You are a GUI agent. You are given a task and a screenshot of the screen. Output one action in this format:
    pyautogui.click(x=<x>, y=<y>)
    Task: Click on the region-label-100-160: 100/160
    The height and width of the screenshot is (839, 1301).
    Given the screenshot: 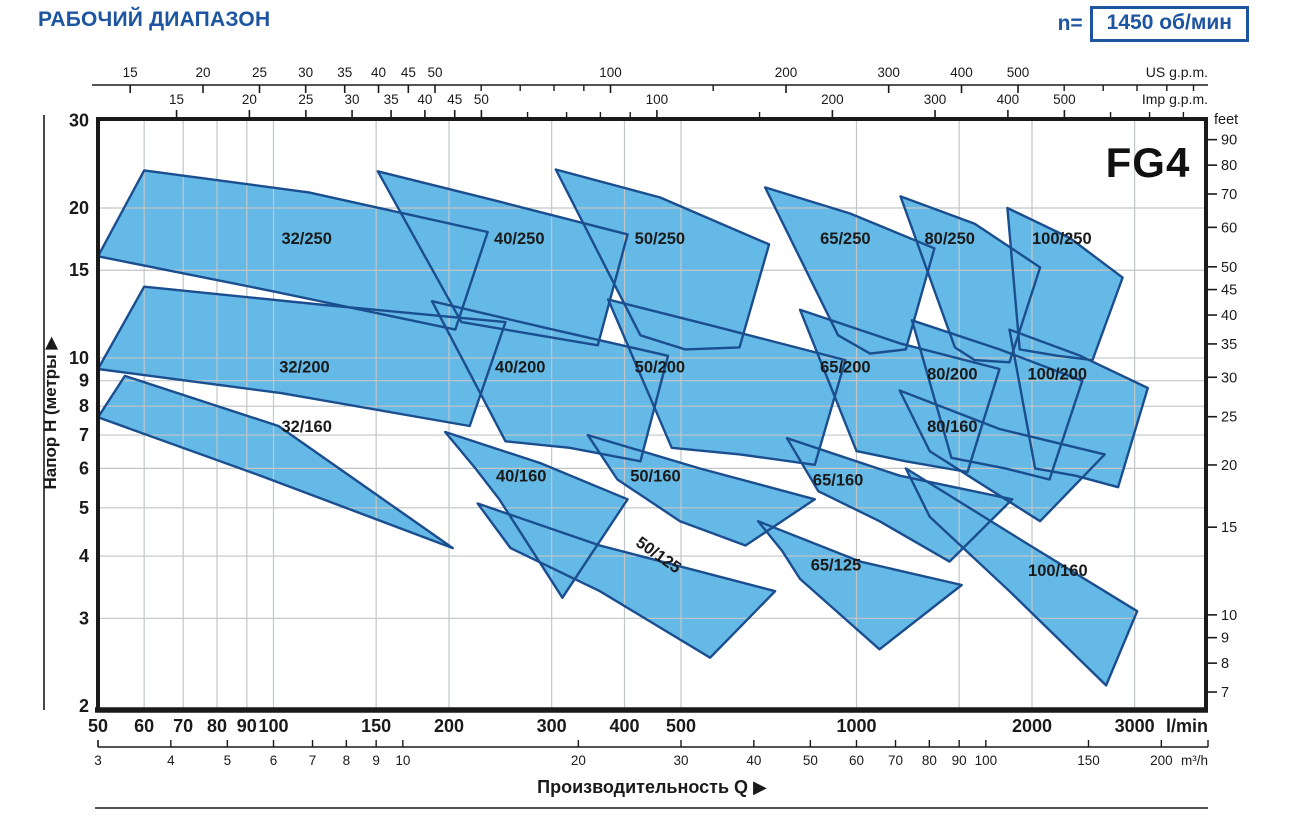 What is the action you would take?
    pyautogui.click(x=1058, y=571)
    